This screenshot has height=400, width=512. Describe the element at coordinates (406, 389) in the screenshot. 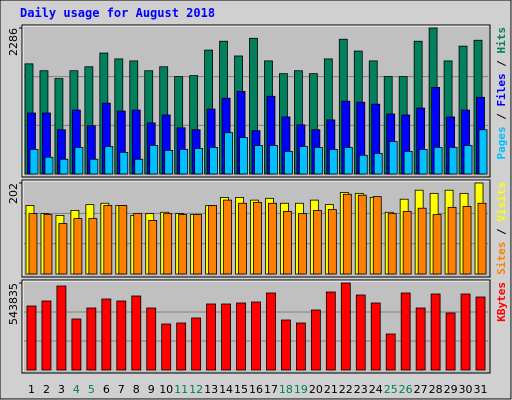

I see `x-tick-label: 26` at that location.